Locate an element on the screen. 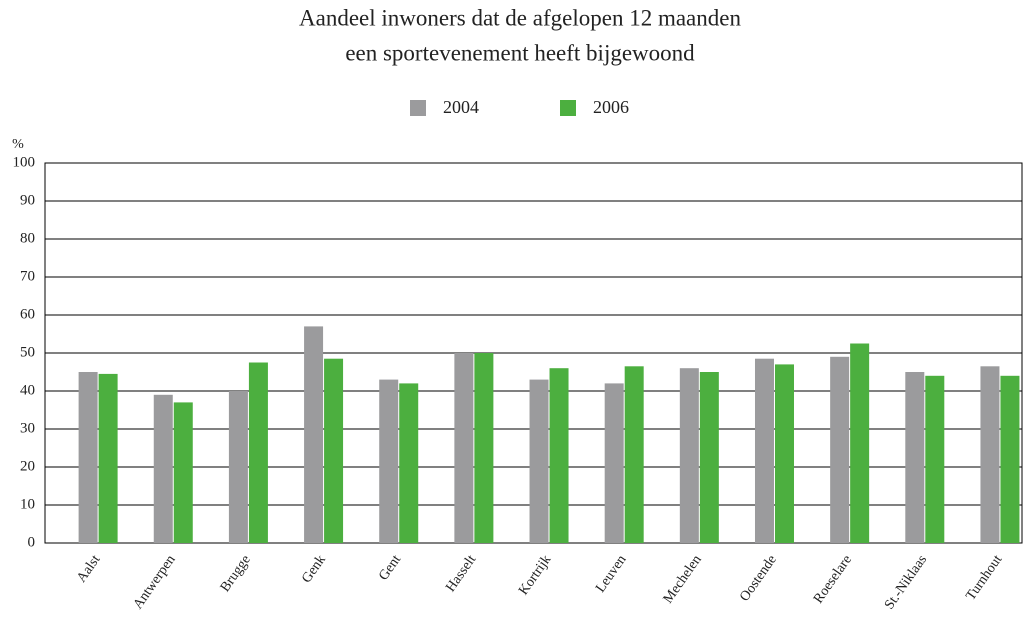  chart-title: een sportevenement heeft bijgewoond is located at coordinates (520, 52).